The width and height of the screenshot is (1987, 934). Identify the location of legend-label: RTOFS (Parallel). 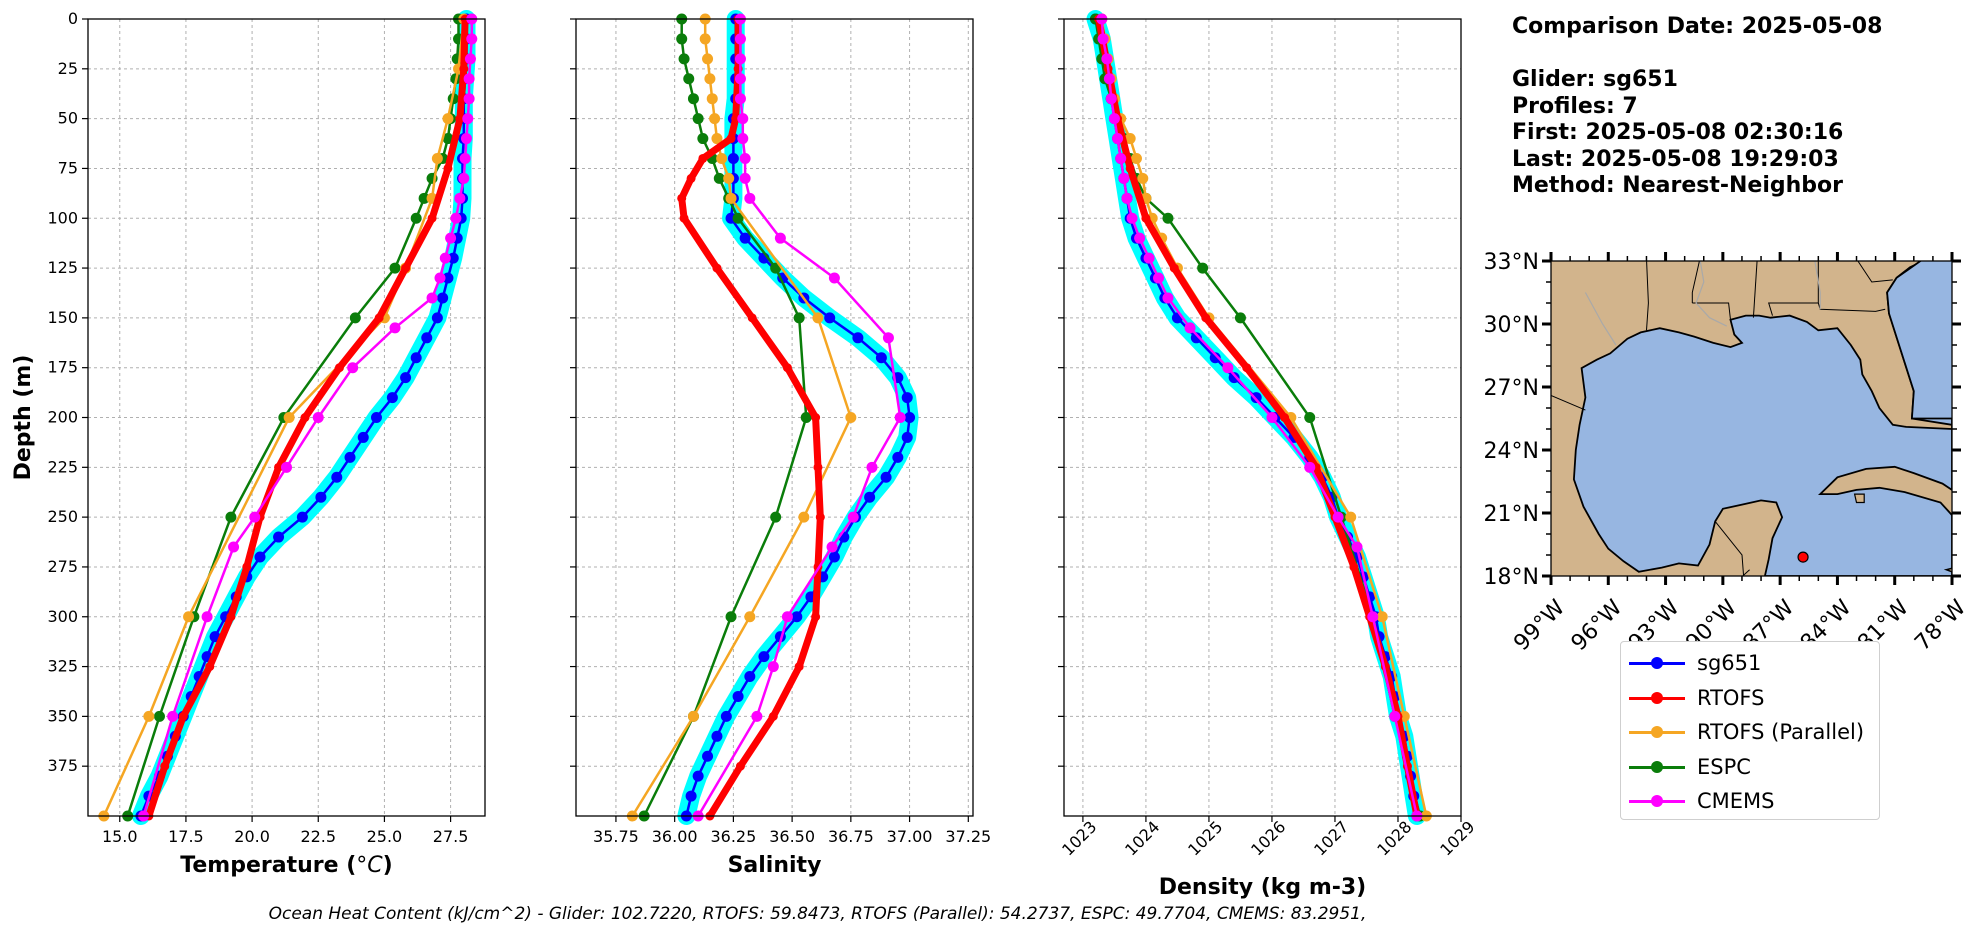
(1781, 732).